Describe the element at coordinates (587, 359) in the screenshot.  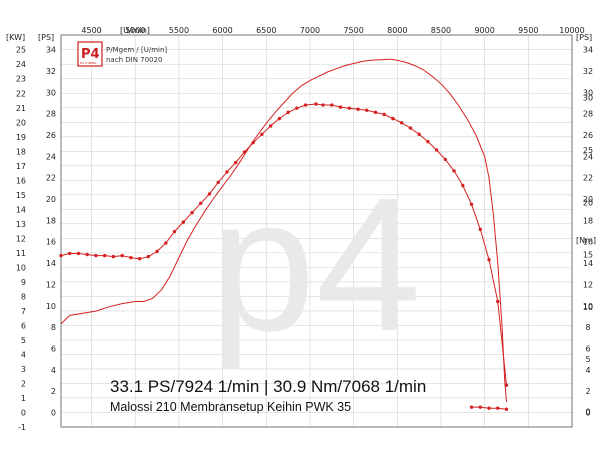
I see `nm-tick-label: 5` at that location.